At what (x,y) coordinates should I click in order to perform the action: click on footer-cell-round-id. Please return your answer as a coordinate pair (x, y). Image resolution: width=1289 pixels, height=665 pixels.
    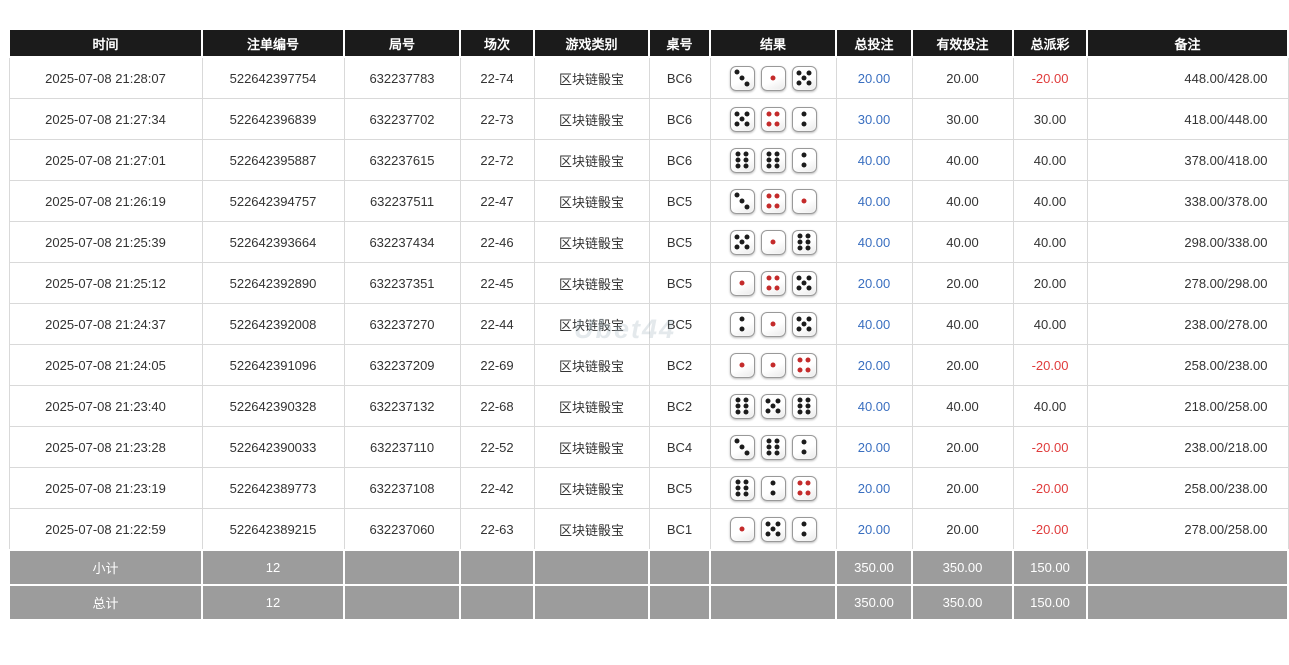
    Looking at the image, I should click on (402, 602).